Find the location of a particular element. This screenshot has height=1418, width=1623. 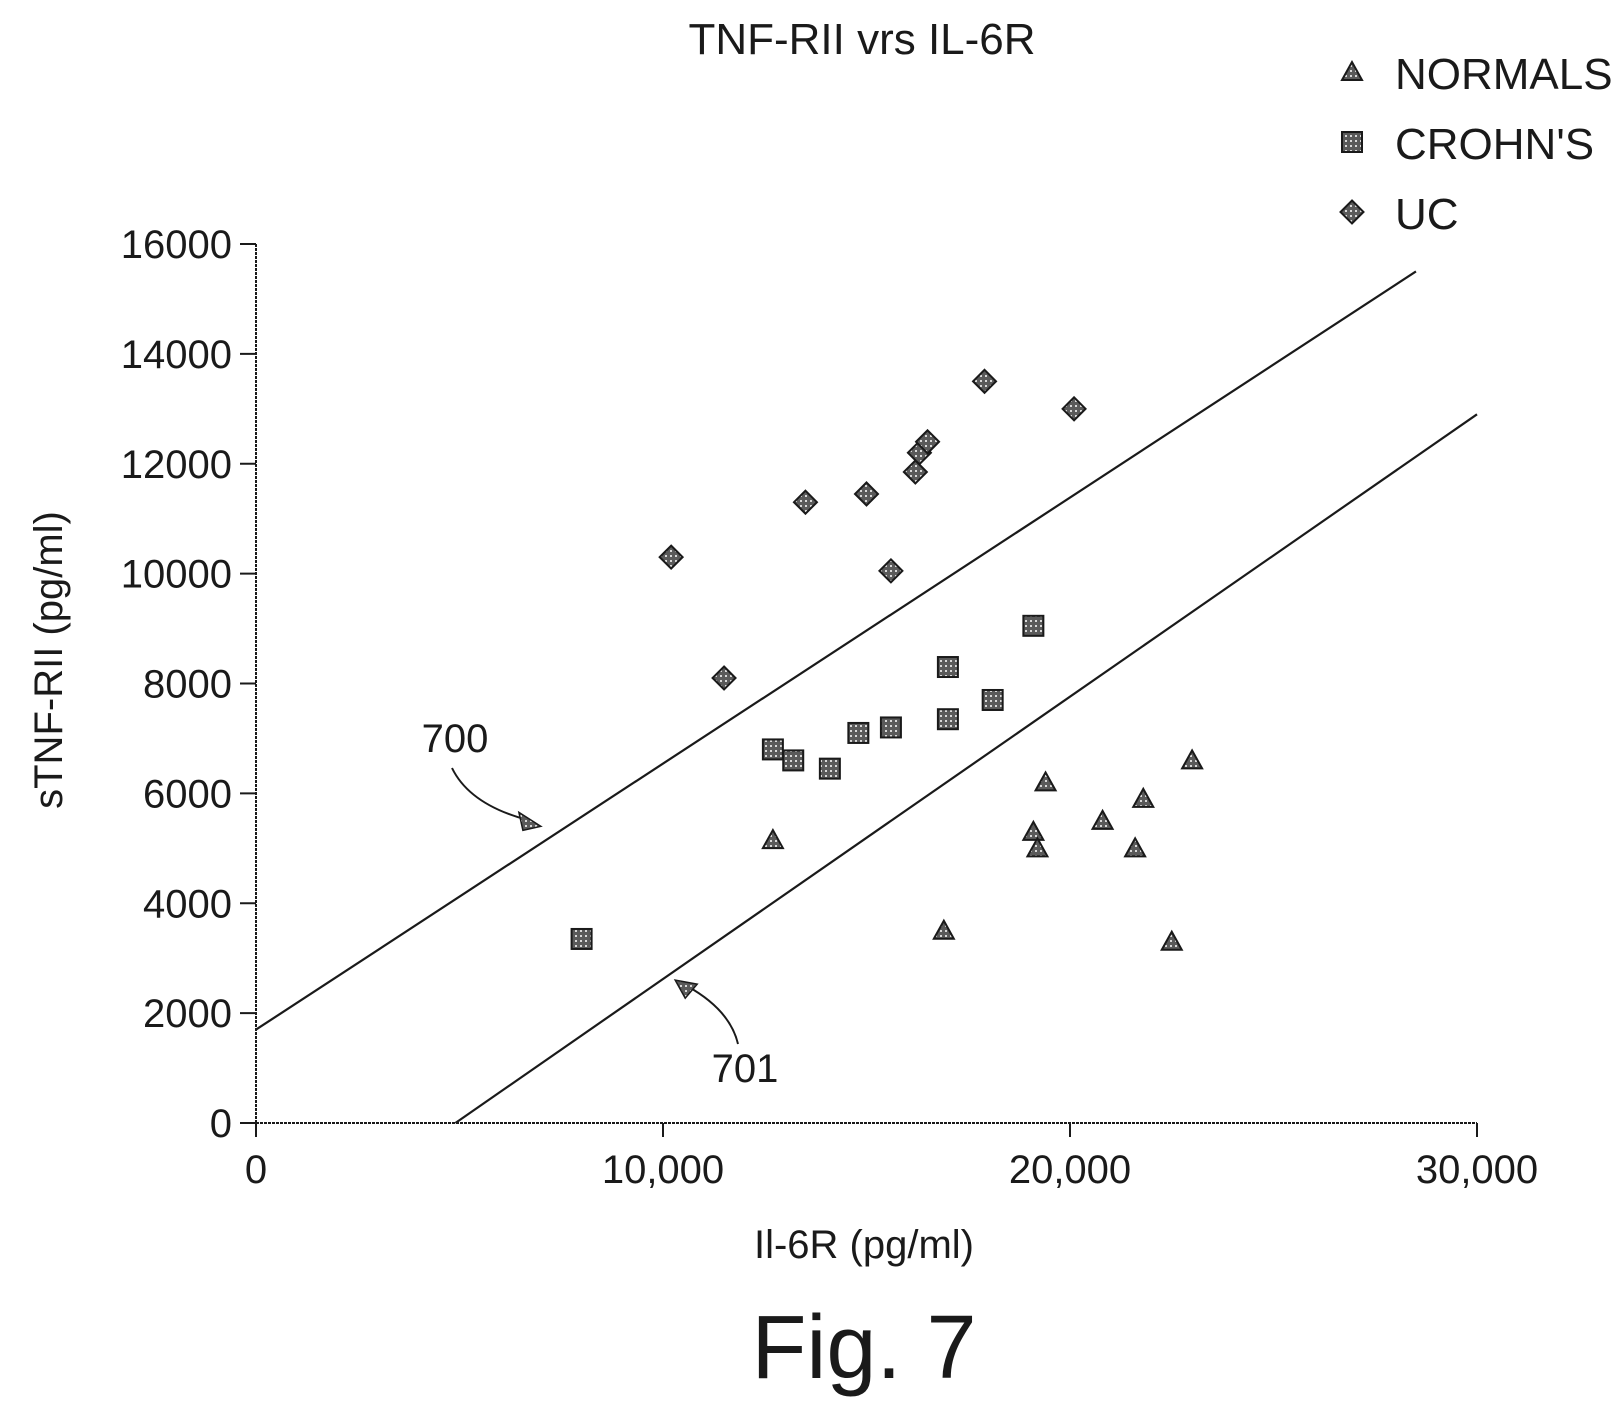

x-axis-title: Il-6R (pg/ml) is located at coordinates (864, 1245).